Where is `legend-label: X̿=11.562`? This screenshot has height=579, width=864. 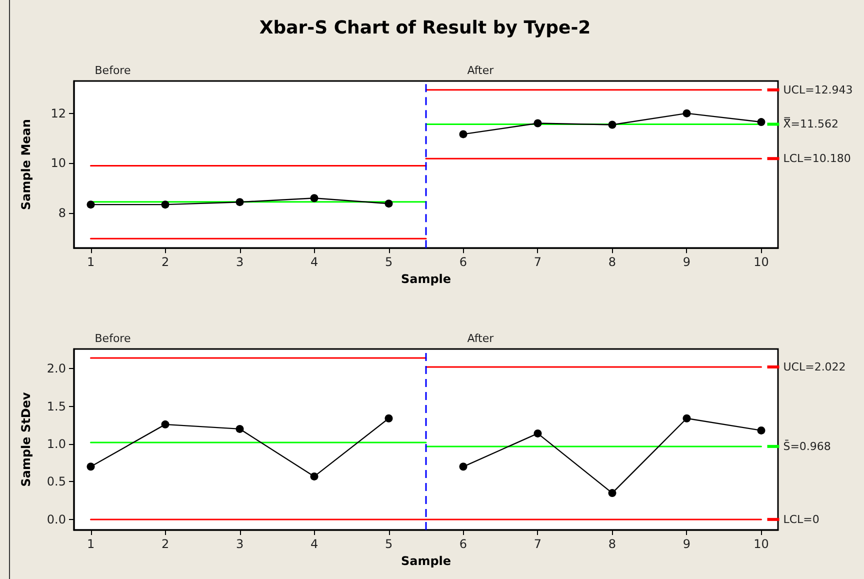
legend-label: X̿=11.562 is located at coordinates (810, 123).